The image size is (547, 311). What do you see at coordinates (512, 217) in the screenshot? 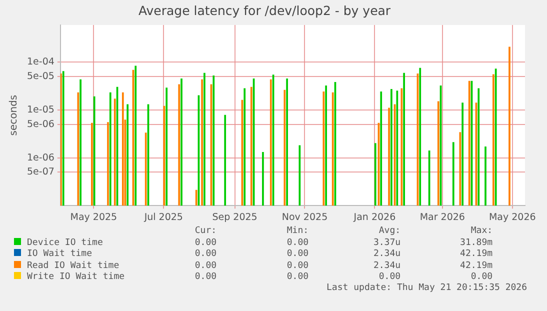
I see `x-tick-label: May 2026` at bounding box center [512, 217].